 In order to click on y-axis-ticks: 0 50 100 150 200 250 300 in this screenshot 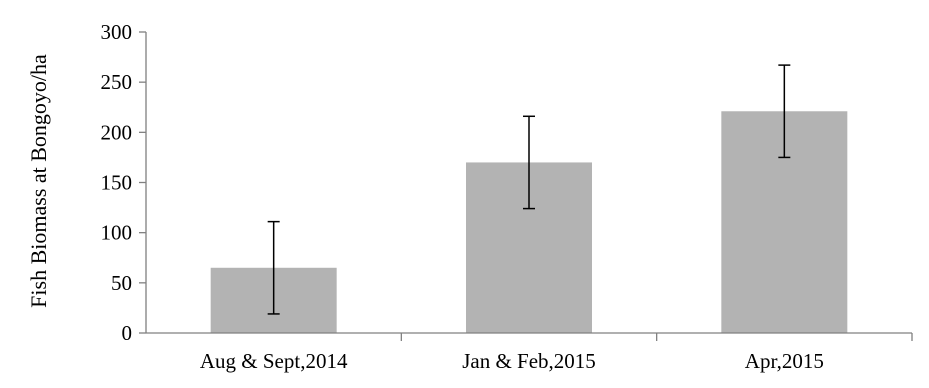, I will do `click(123, 182)`.